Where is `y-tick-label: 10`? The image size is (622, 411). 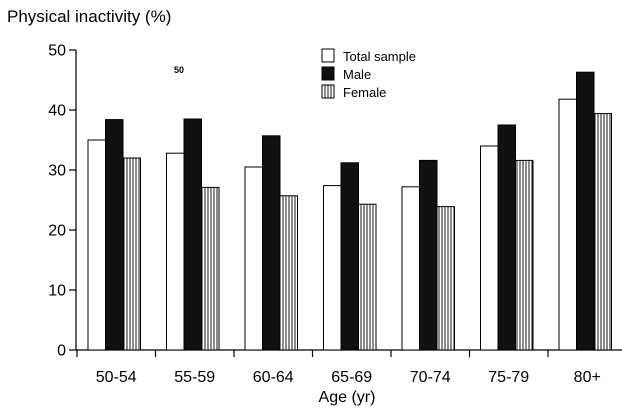
y-tick-label: 10 is located at coordinates (57, 291).